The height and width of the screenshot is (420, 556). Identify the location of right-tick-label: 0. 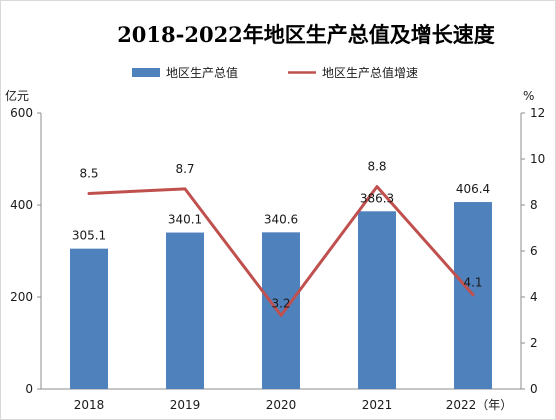
(534, 389).